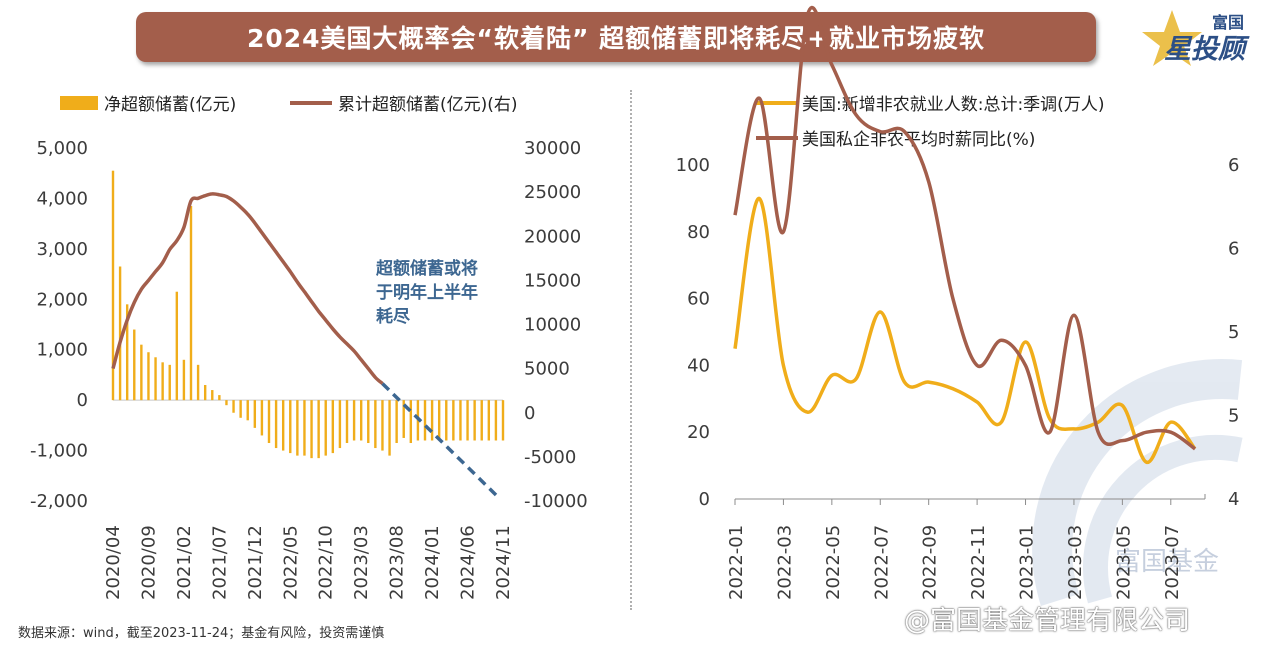 The width and height of the screenshot is (1280, 647). I want to click on left-y-tick-label: 1,000, so click(62, 350).